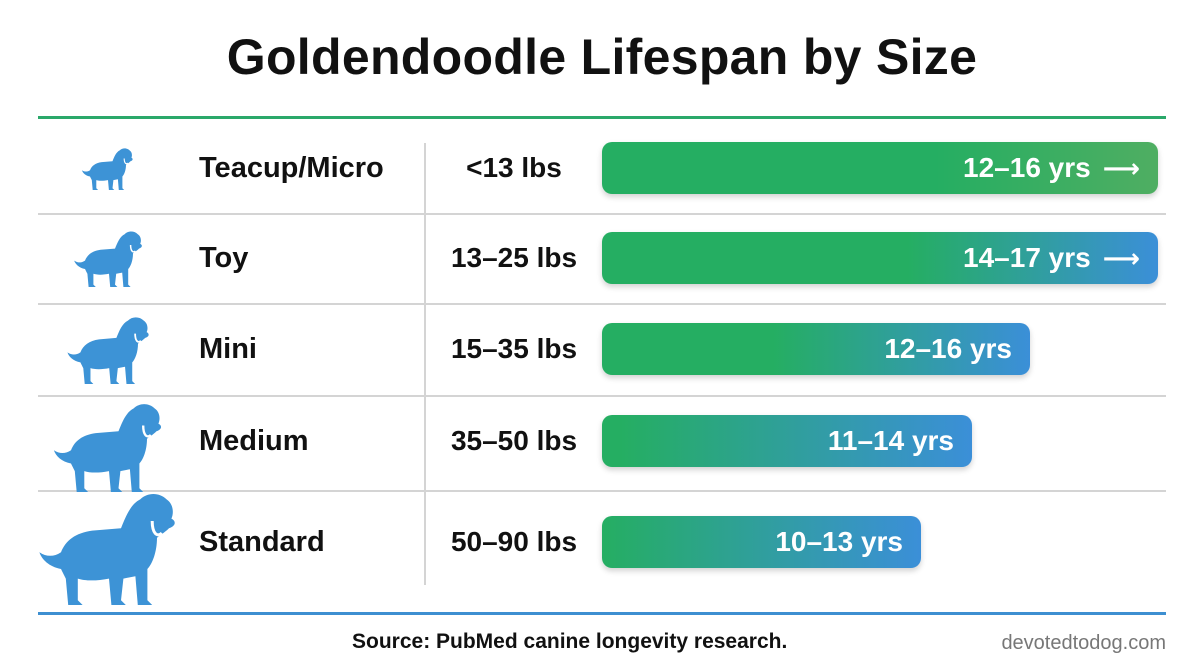 The image size is (1204, 672). What do you see at coordinates (514, 348) in the screenshot?
I see `weight-label: 15–35 lbs` at bounding box center [514, 348].